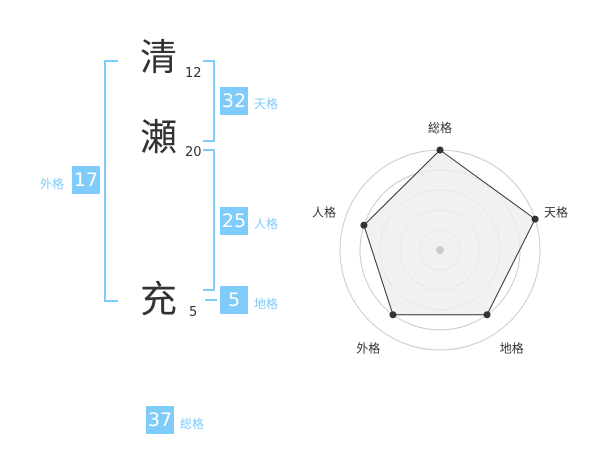 This screenshot has height=470, width=600. Describe the element at coordinates (193, 73) in the screenshot. I see `stroke-count-1: 12` at that location.